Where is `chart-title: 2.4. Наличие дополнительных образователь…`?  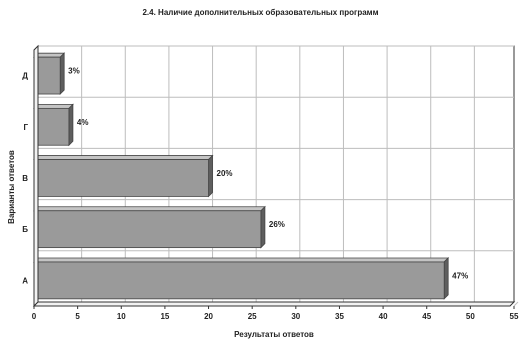
chart-title: 2.4. Наличие дополнительных образователь… is located at coordinates (260, 12).